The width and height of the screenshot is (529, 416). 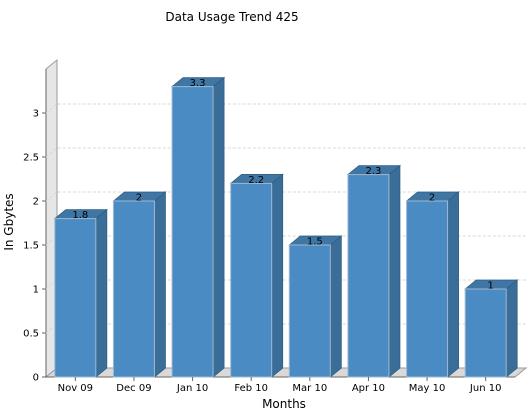 I want to click on bar-jan-10: 3.3, so click(x=198, y=227).